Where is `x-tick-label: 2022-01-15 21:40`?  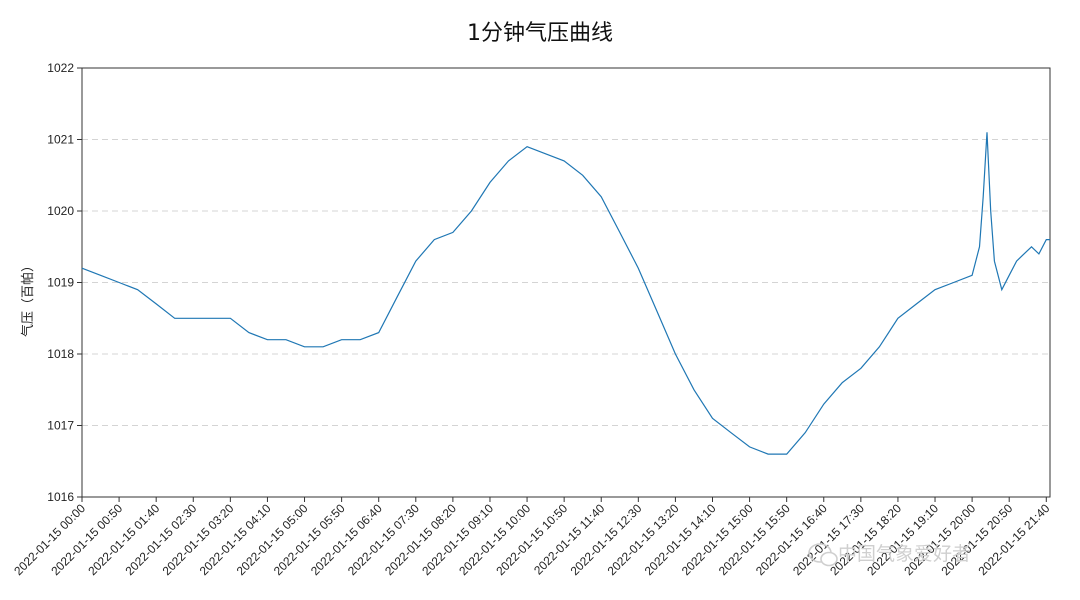
x-tick-label: 2022-01-15 21:40 is located at coordinates (1014, 539).